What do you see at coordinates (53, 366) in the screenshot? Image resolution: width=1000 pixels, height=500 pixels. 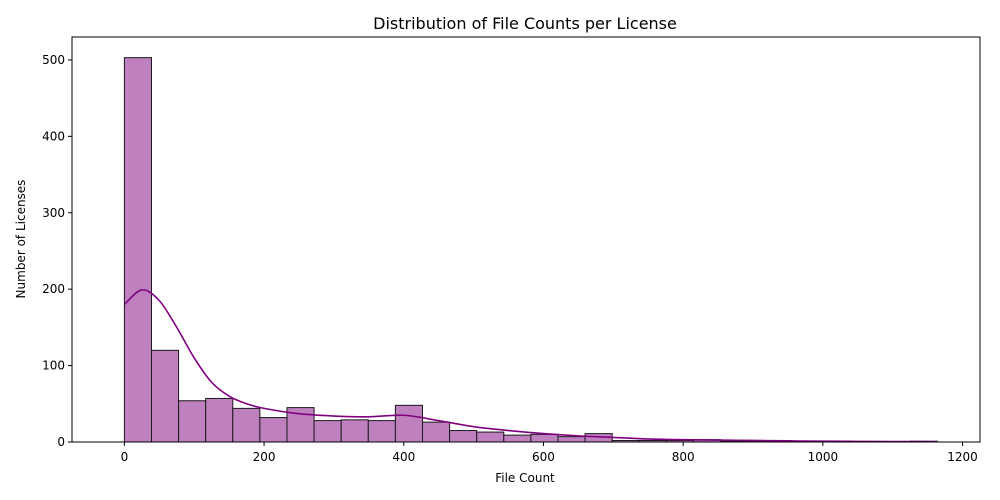 I see `y-tick-label: 100` at bounding box center [53, 366].